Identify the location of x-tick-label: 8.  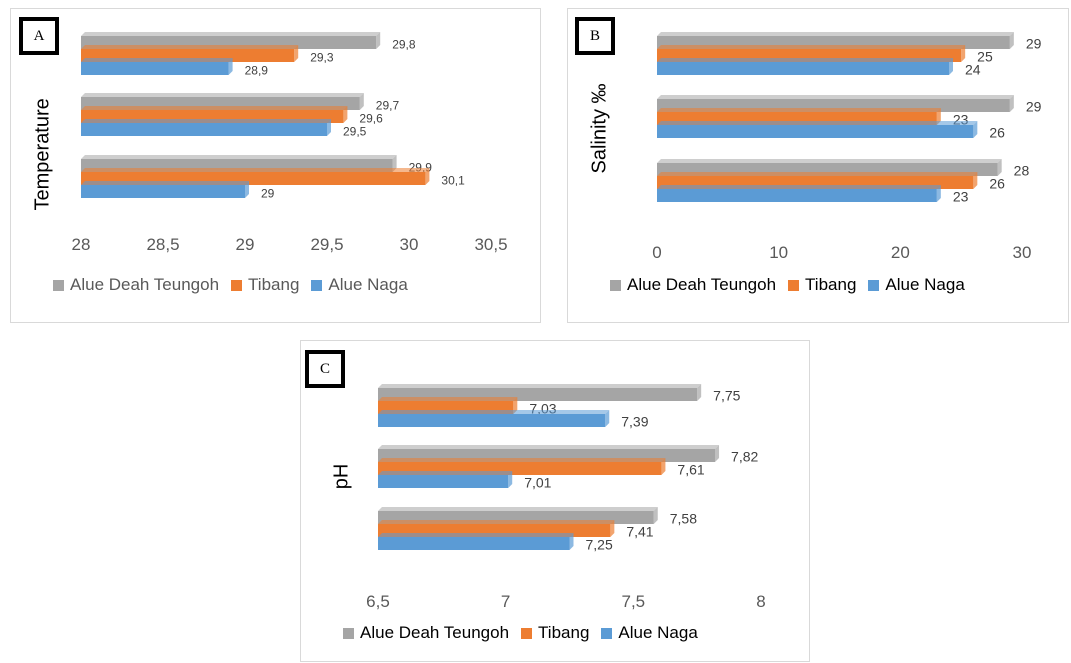
(760, 601).